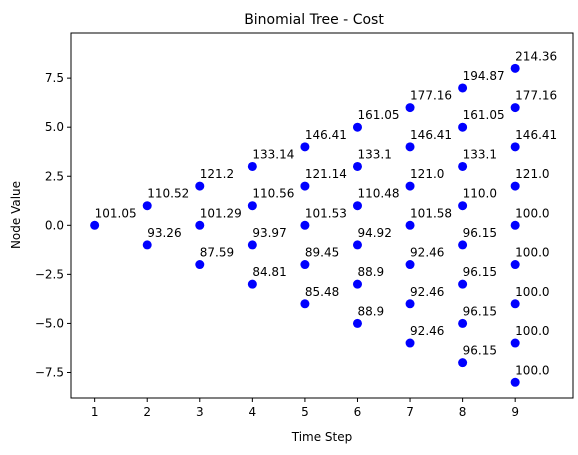  I want to click on y-tick-label: 2.5, so click(54, 176).